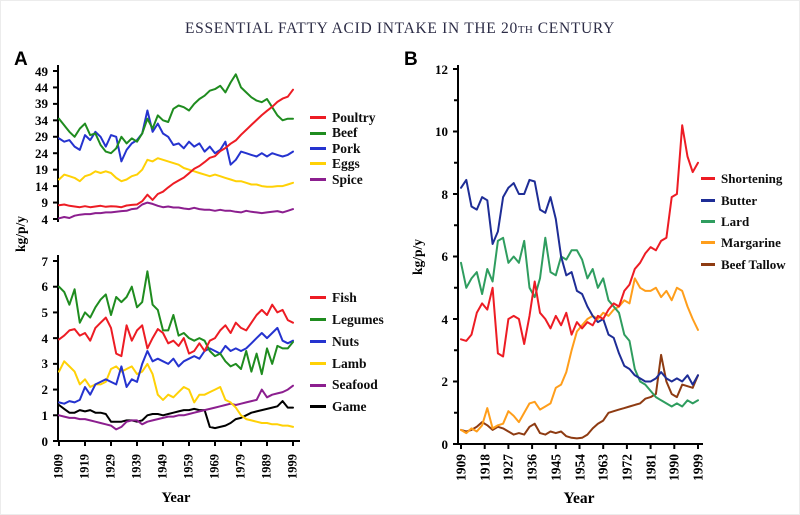  What do you see at coordinates (445, 194) in the screenshot?
I see `panel-b-y-tick-label: 8` at bounding box center [445, 194].